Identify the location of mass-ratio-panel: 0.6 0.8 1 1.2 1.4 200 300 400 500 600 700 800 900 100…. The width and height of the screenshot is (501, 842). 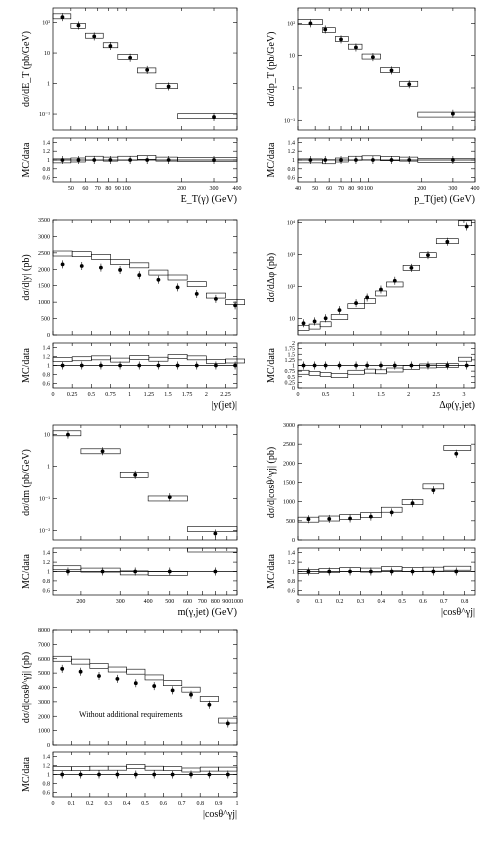
(132, 576).